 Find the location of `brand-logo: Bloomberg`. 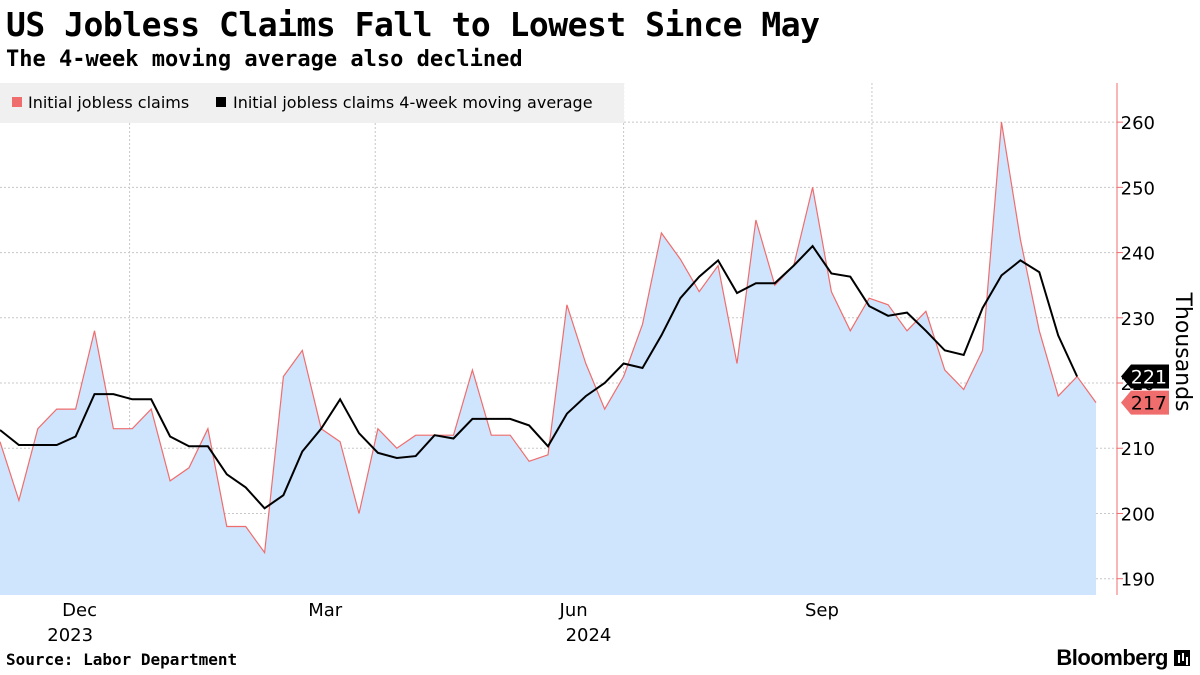

brand-logo: Bloomberg is located at coordinates (1123, 658).